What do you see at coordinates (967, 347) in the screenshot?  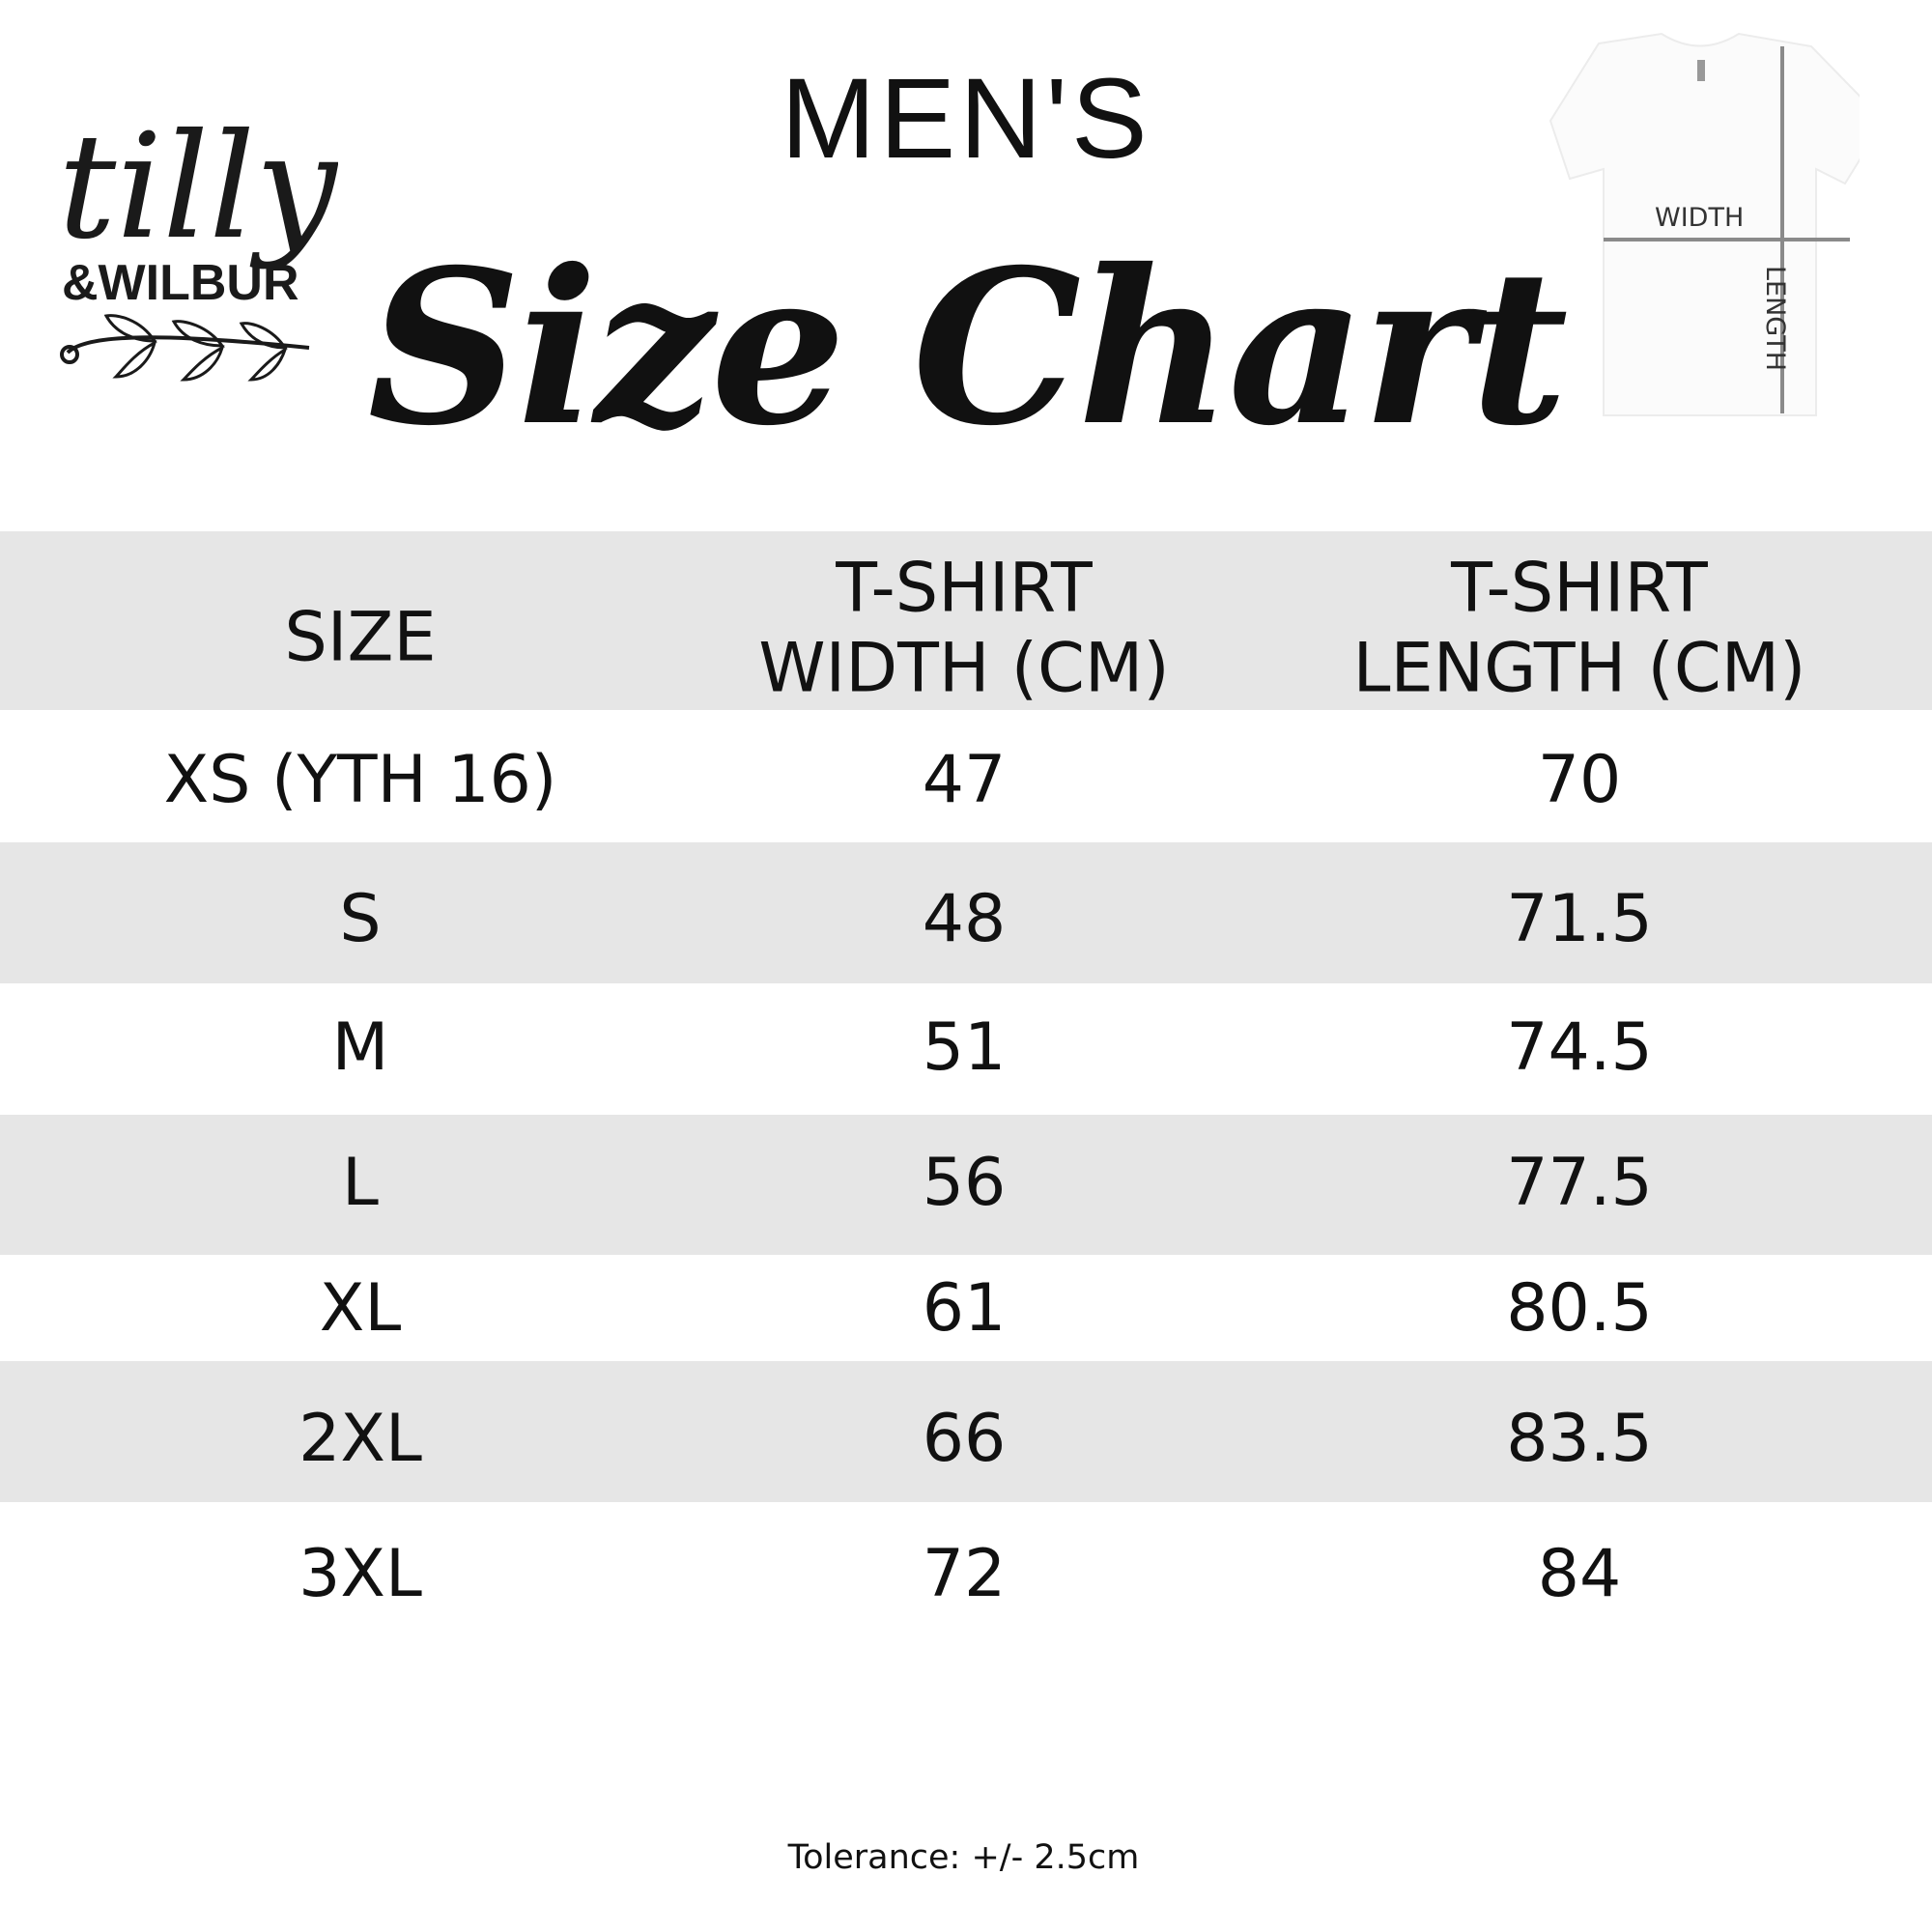 I see `page-title: Size Chart` at bounding box center [967, 347].